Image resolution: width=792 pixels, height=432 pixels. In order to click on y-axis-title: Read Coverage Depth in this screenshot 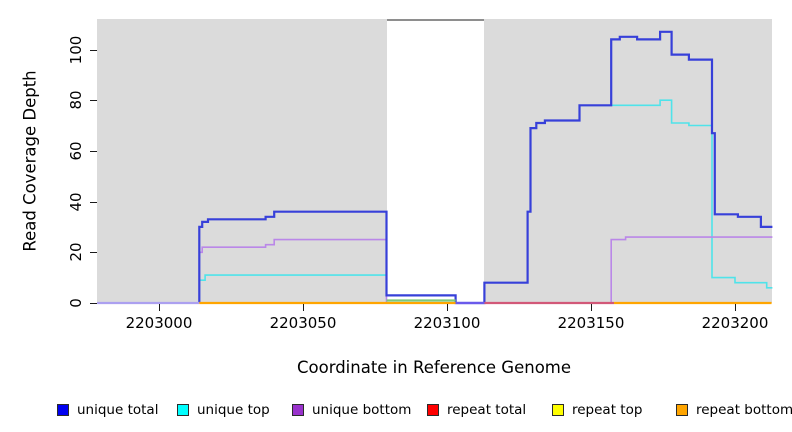, I will do `click(30, 161)`.